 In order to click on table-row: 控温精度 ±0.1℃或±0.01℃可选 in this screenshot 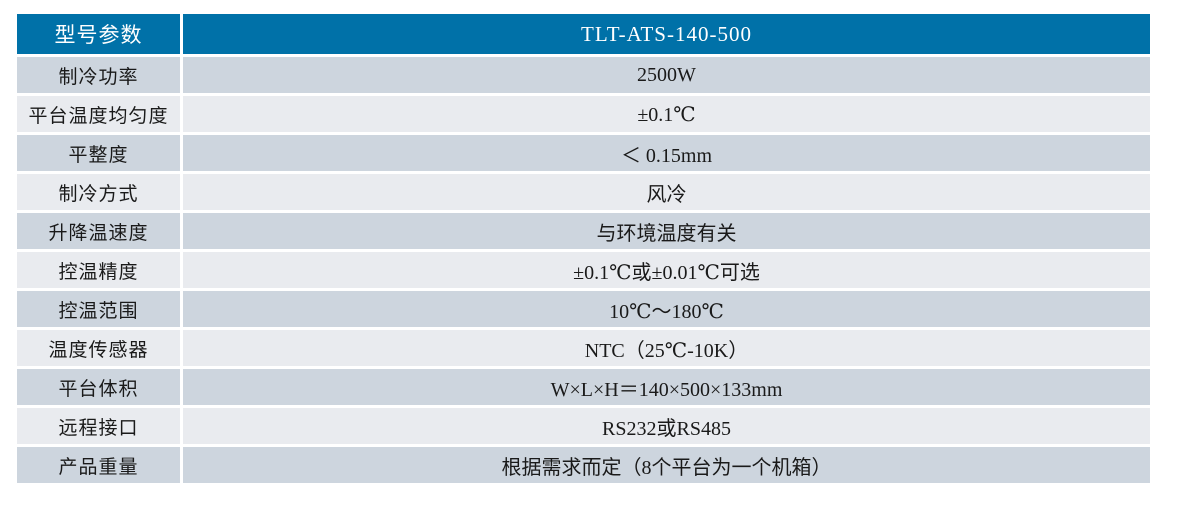, I will do `click(583, 270)`.